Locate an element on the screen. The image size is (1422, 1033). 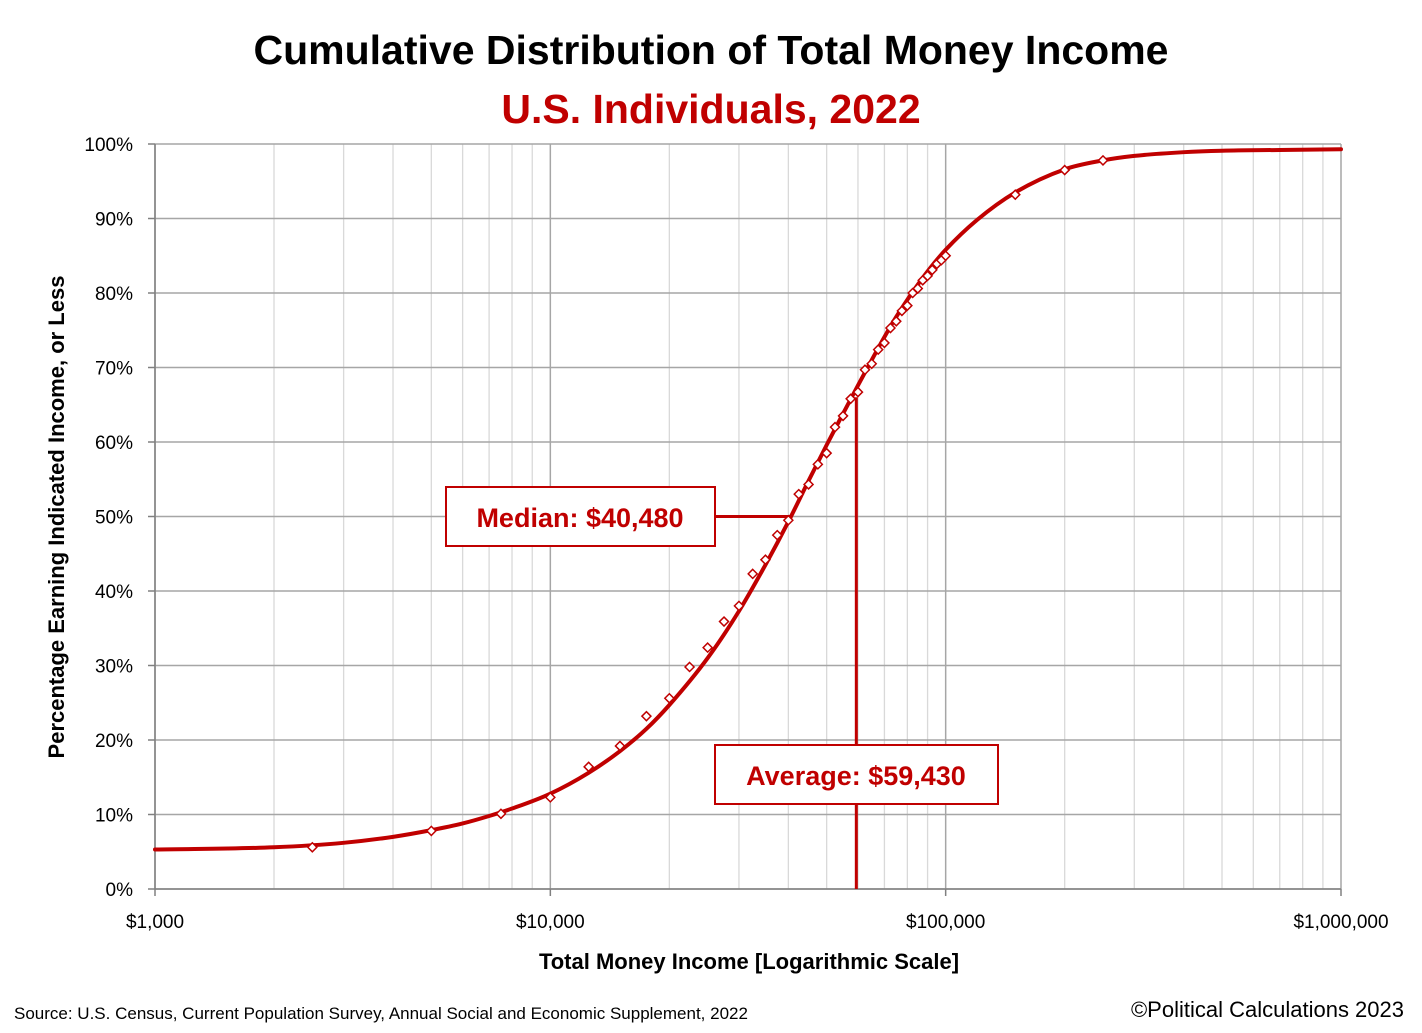
average-annotation-label: Average: $59,430 is located at coordinates (856, 776).